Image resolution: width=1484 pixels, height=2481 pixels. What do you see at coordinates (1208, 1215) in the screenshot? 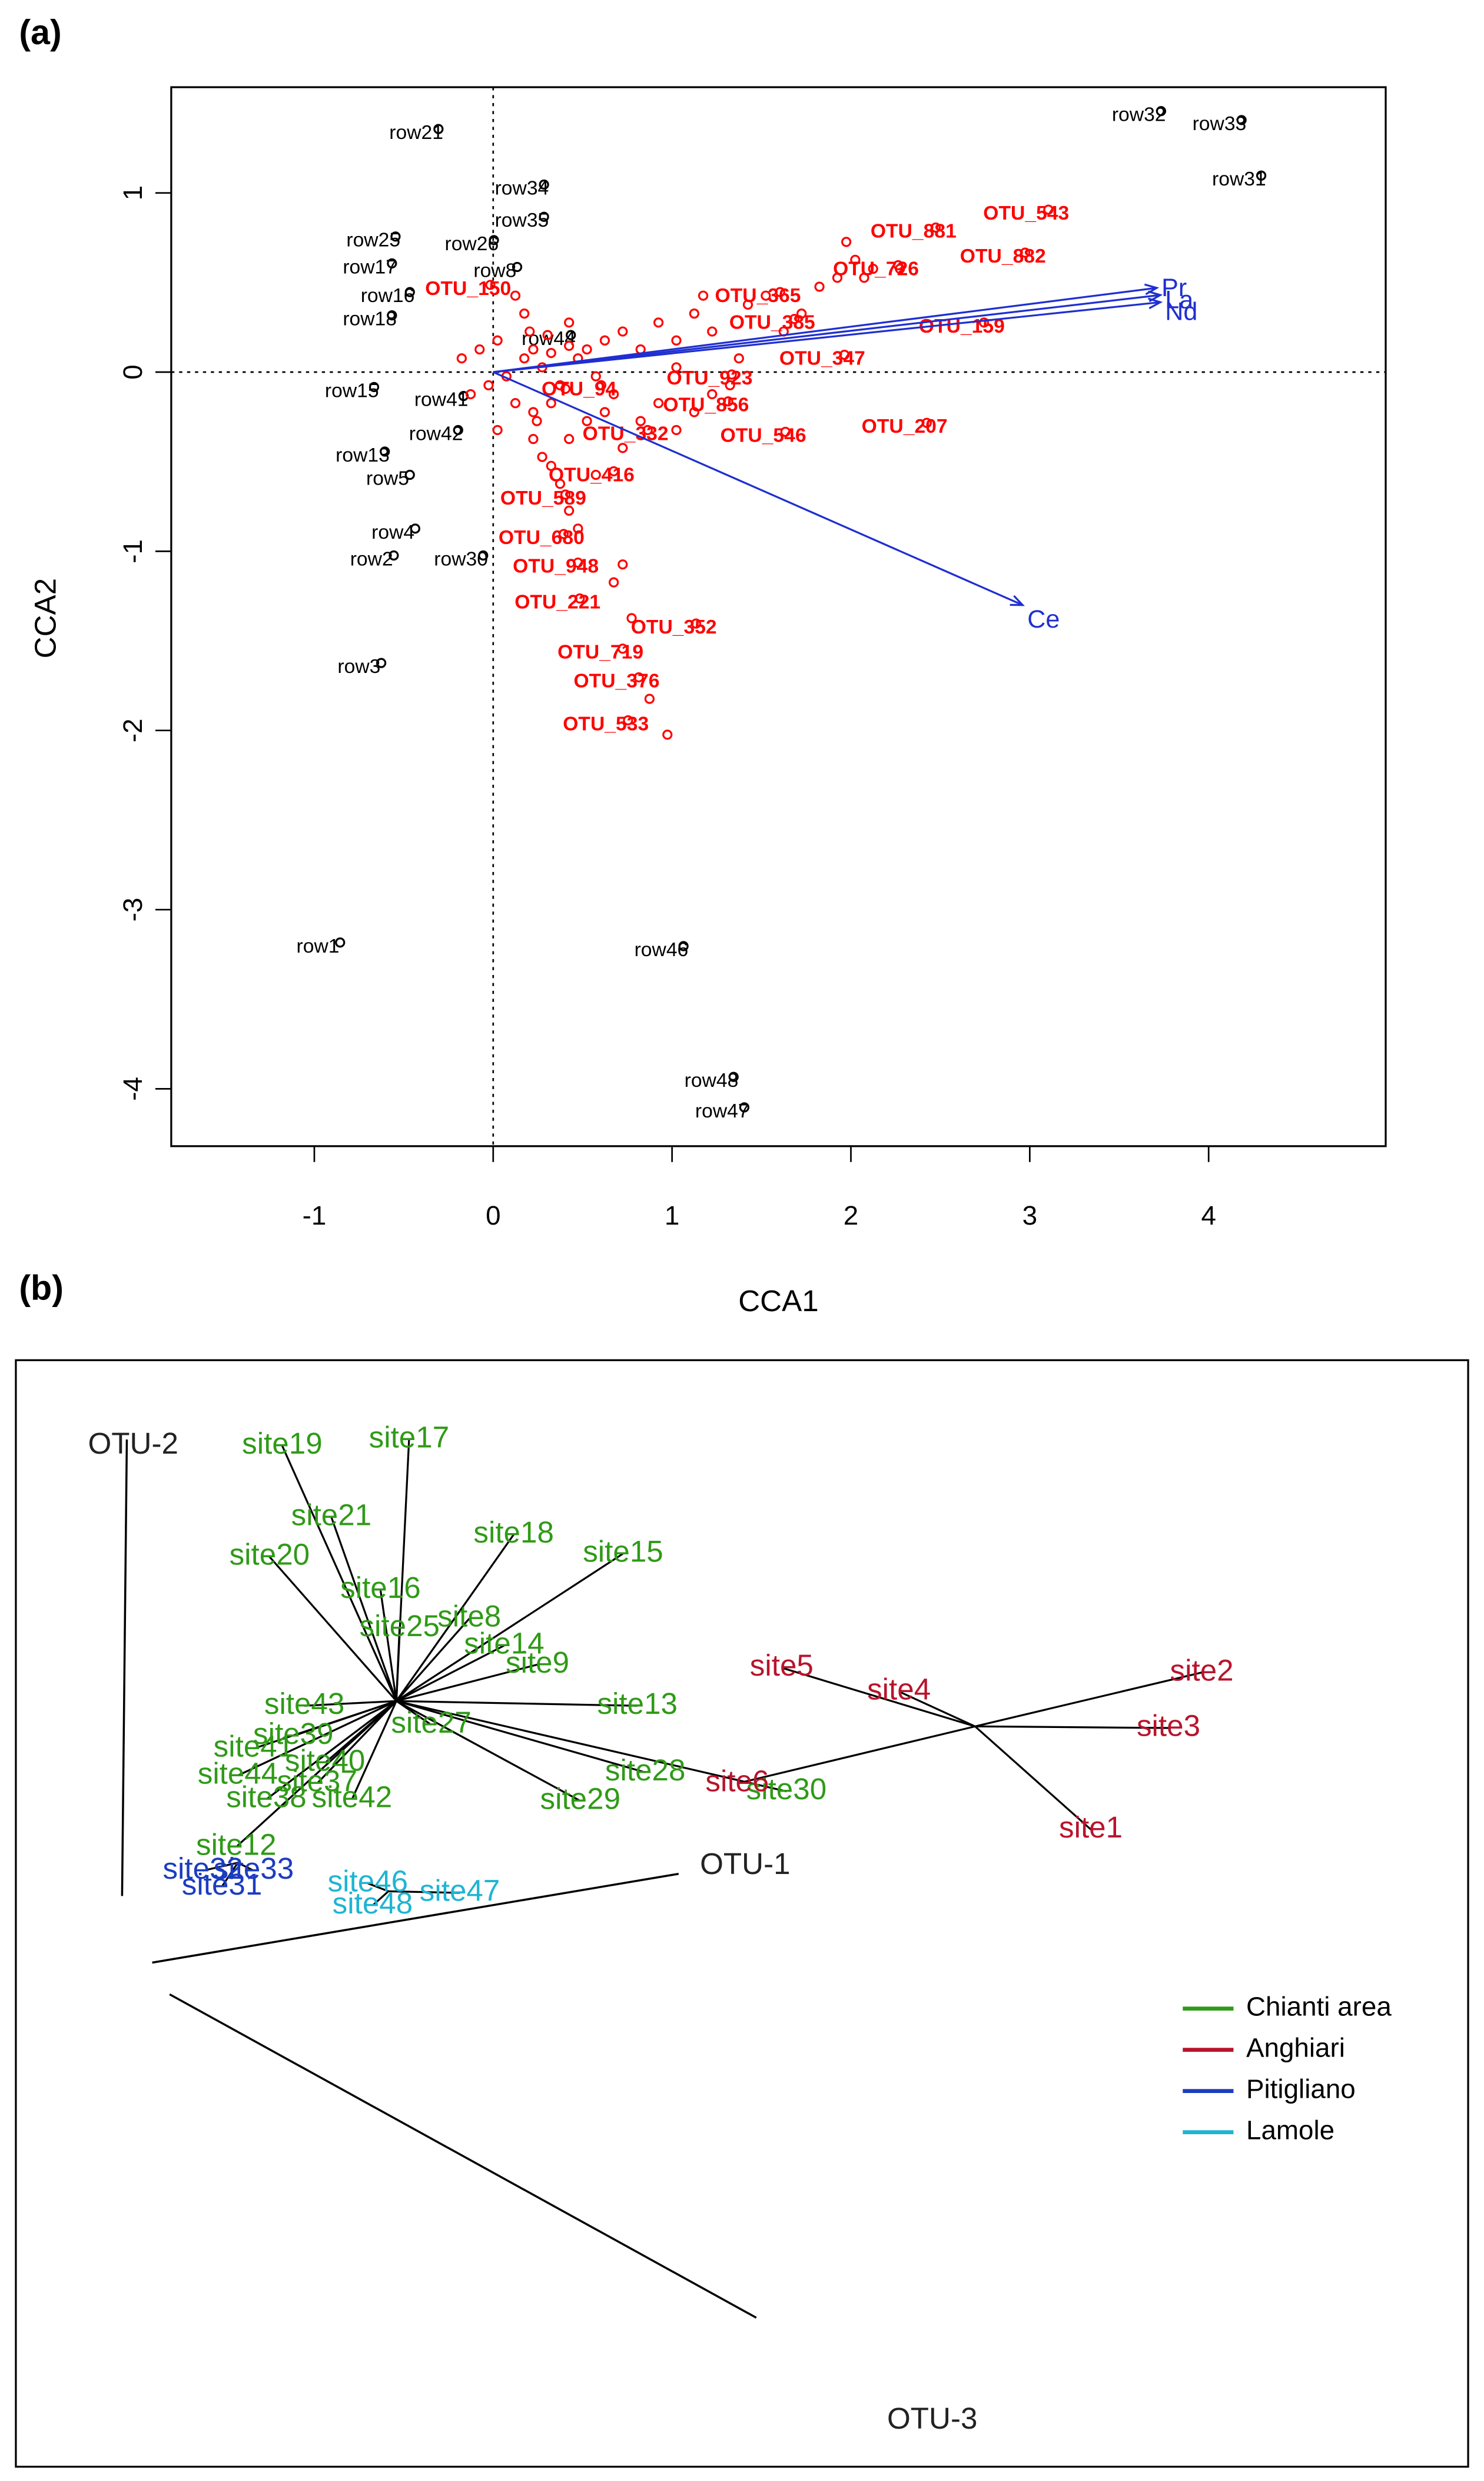
I see `x-tick-label: 4` at bounding box center [1208, 1215].